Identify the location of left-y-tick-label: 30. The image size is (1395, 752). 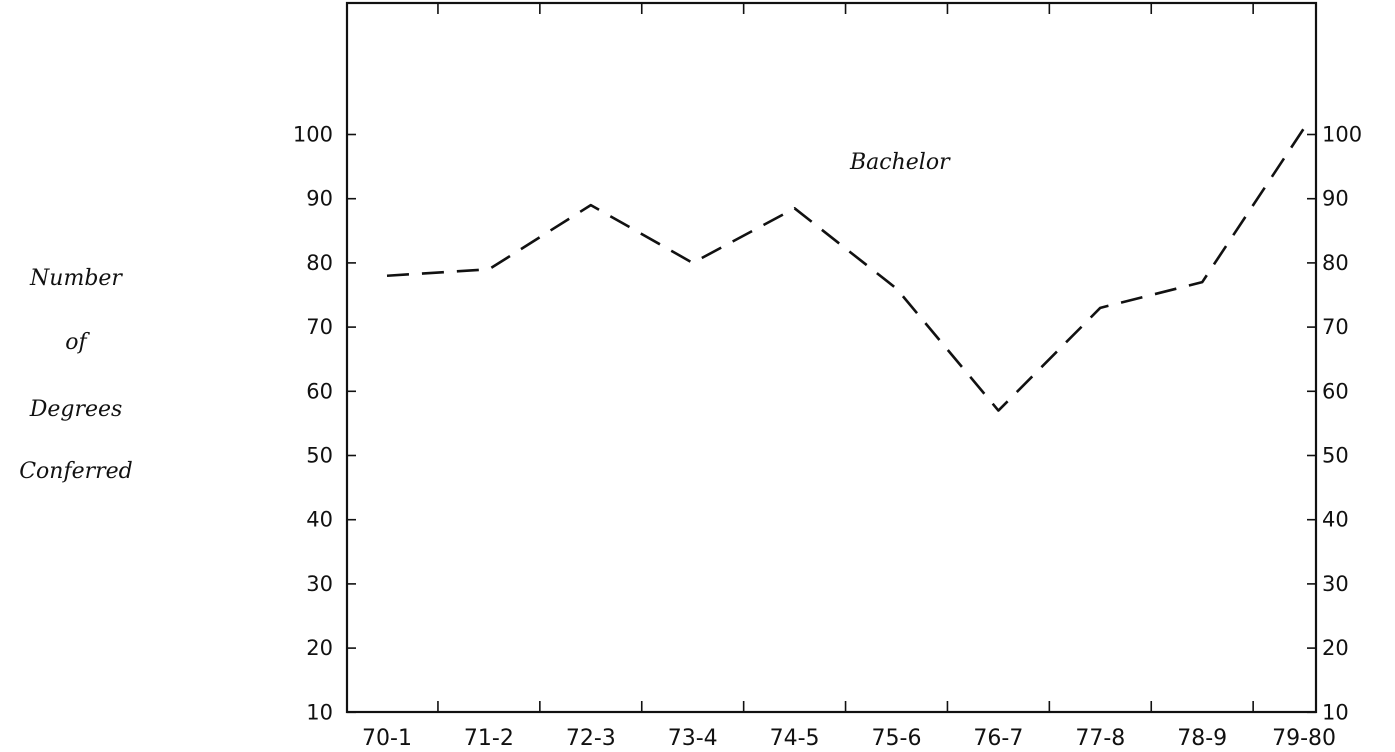
(319, 584).